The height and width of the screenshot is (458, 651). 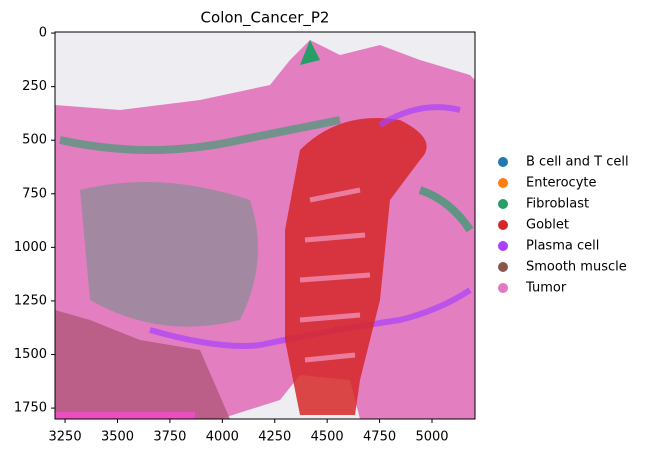 What do you see at coordinates (43, 33) in the screenshot?
I see `y-tick-label: 0` at bounding box center [43, 33].